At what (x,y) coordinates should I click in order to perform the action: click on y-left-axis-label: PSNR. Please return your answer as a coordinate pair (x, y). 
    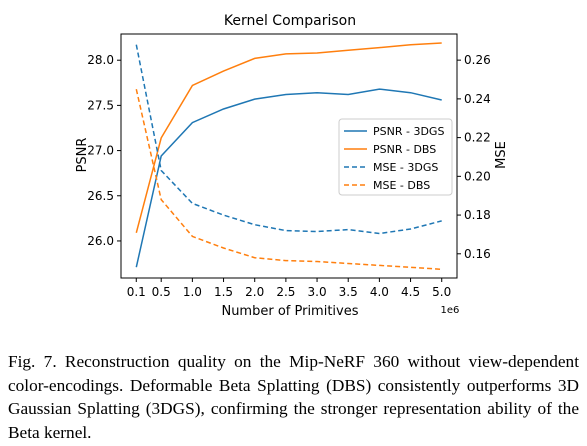
    Looking at the image, I should click on (82, 155).